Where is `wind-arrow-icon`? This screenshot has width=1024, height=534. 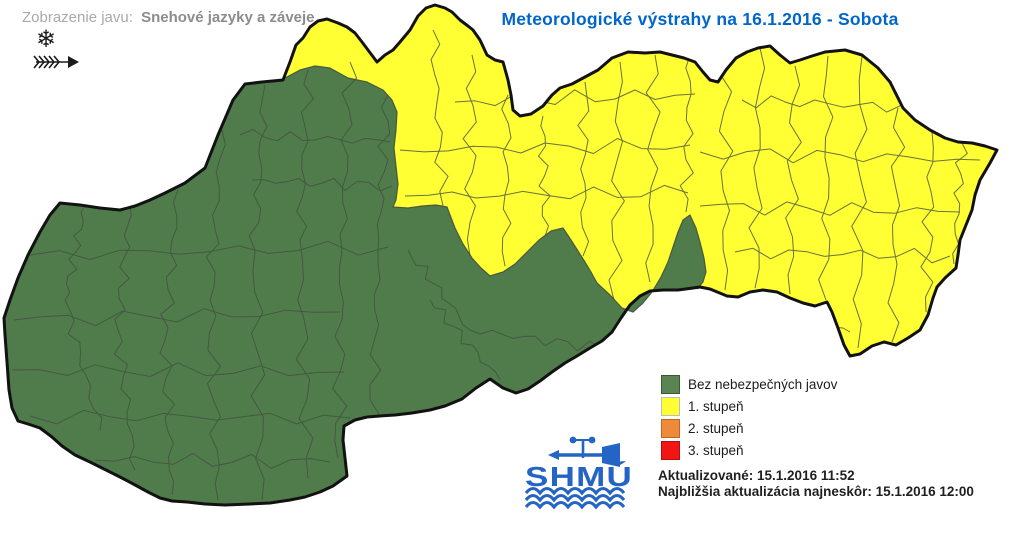 wind-arrow-icon is located at coordinates (56, 62).